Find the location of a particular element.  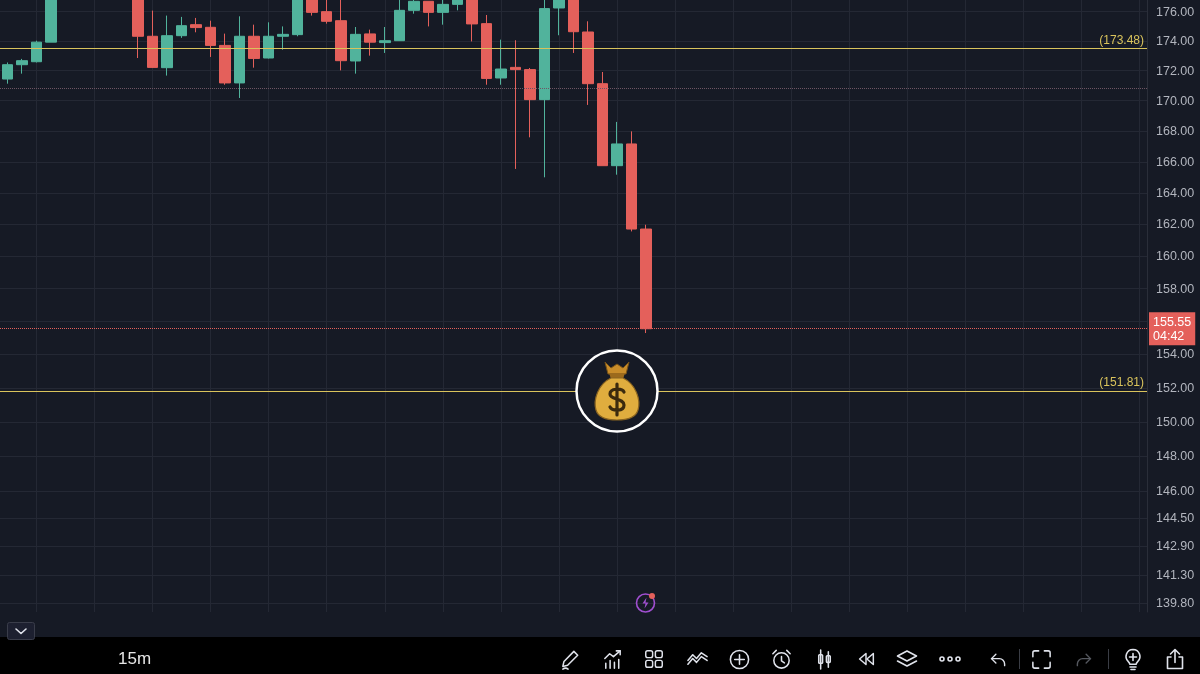

y-tick-label: 152.00 is located at coordinates (1175, 388).